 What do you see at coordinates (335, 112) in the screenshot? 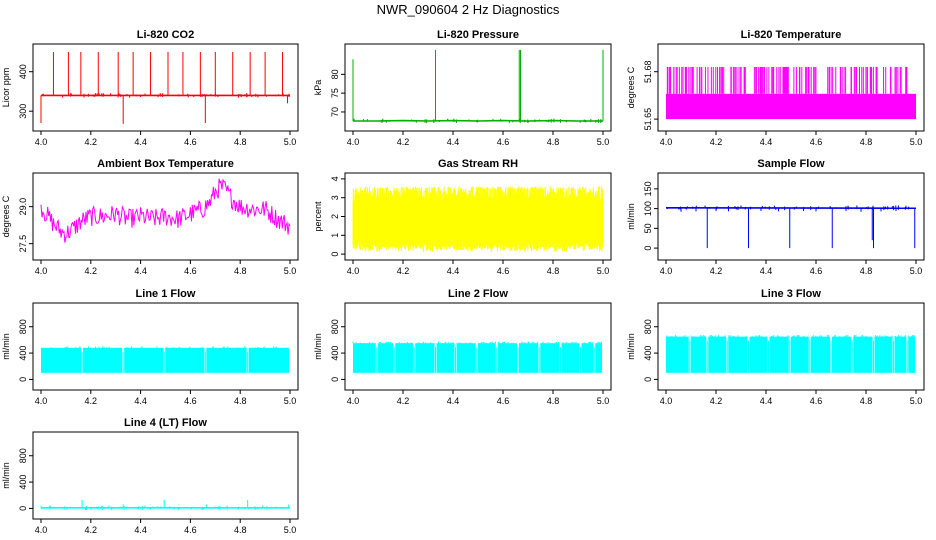
I see `y-tick-label: 70` at bounding box center [335, 112].